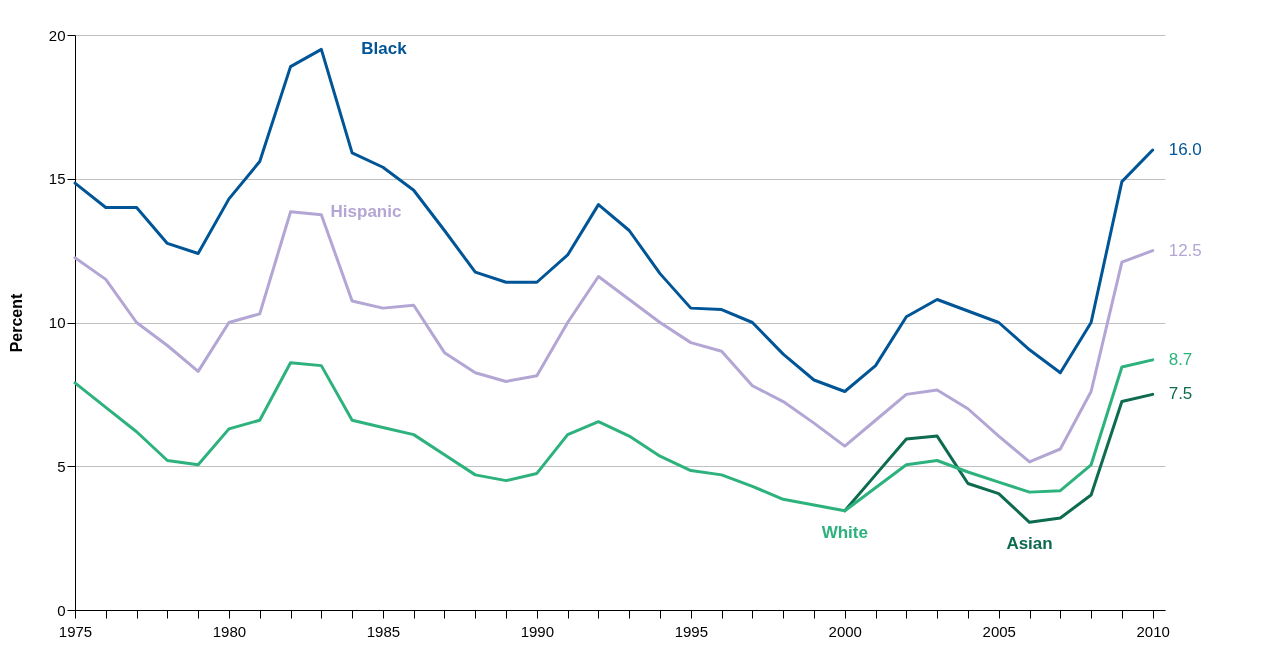  What do you see at coordinates (1185, 149) in the screenshot?
I see `data-label: 16.0` at bounding box center [1185, 149].